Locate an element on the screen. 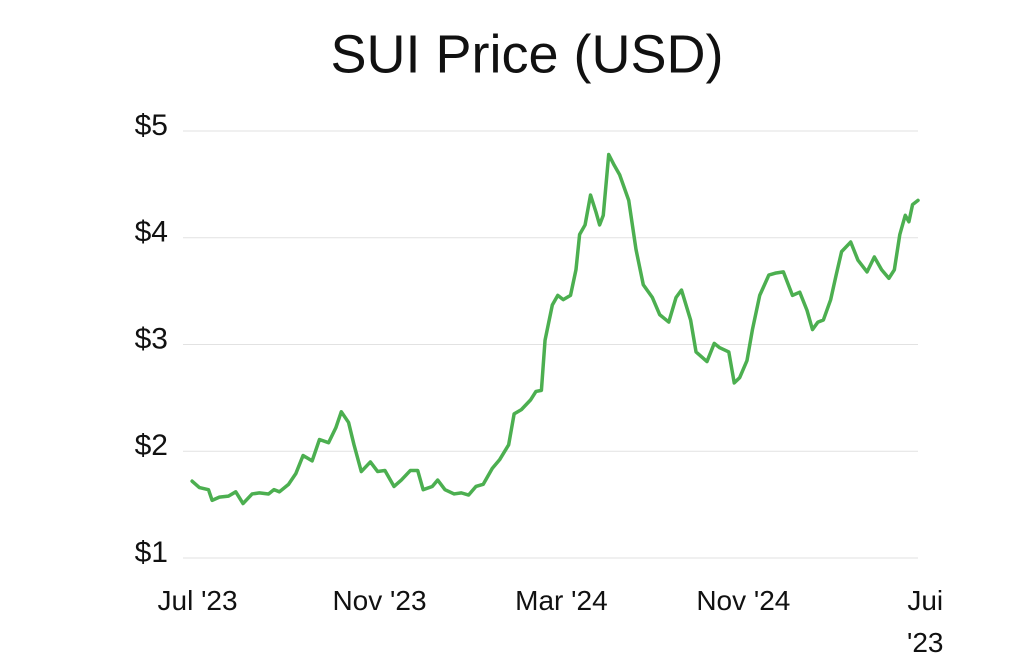 The image size is (1024, 671). y-tick-label: $2 is located at coordinates (151, 445).